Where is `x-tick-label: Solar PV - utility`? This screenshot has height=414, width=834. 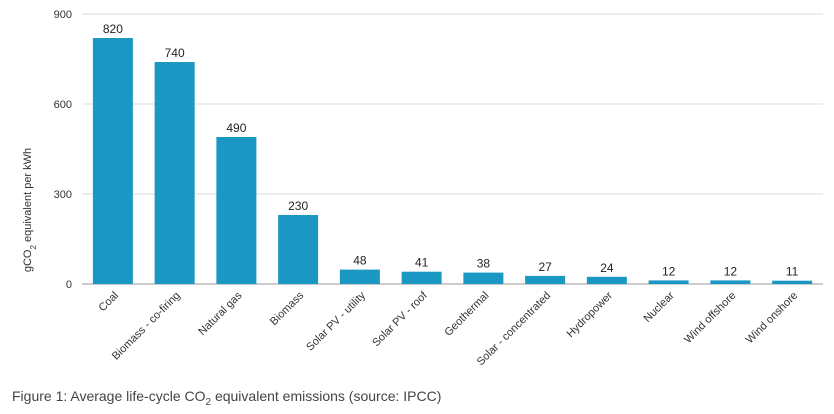
x-tick-label: Solar PV - utility is located at coordinates (336, 321).